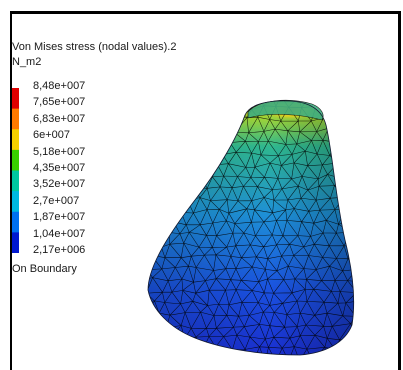  Describe the element at coordinates (11, 190) in the screenshot. I see `viewport-frame-left` at that location.